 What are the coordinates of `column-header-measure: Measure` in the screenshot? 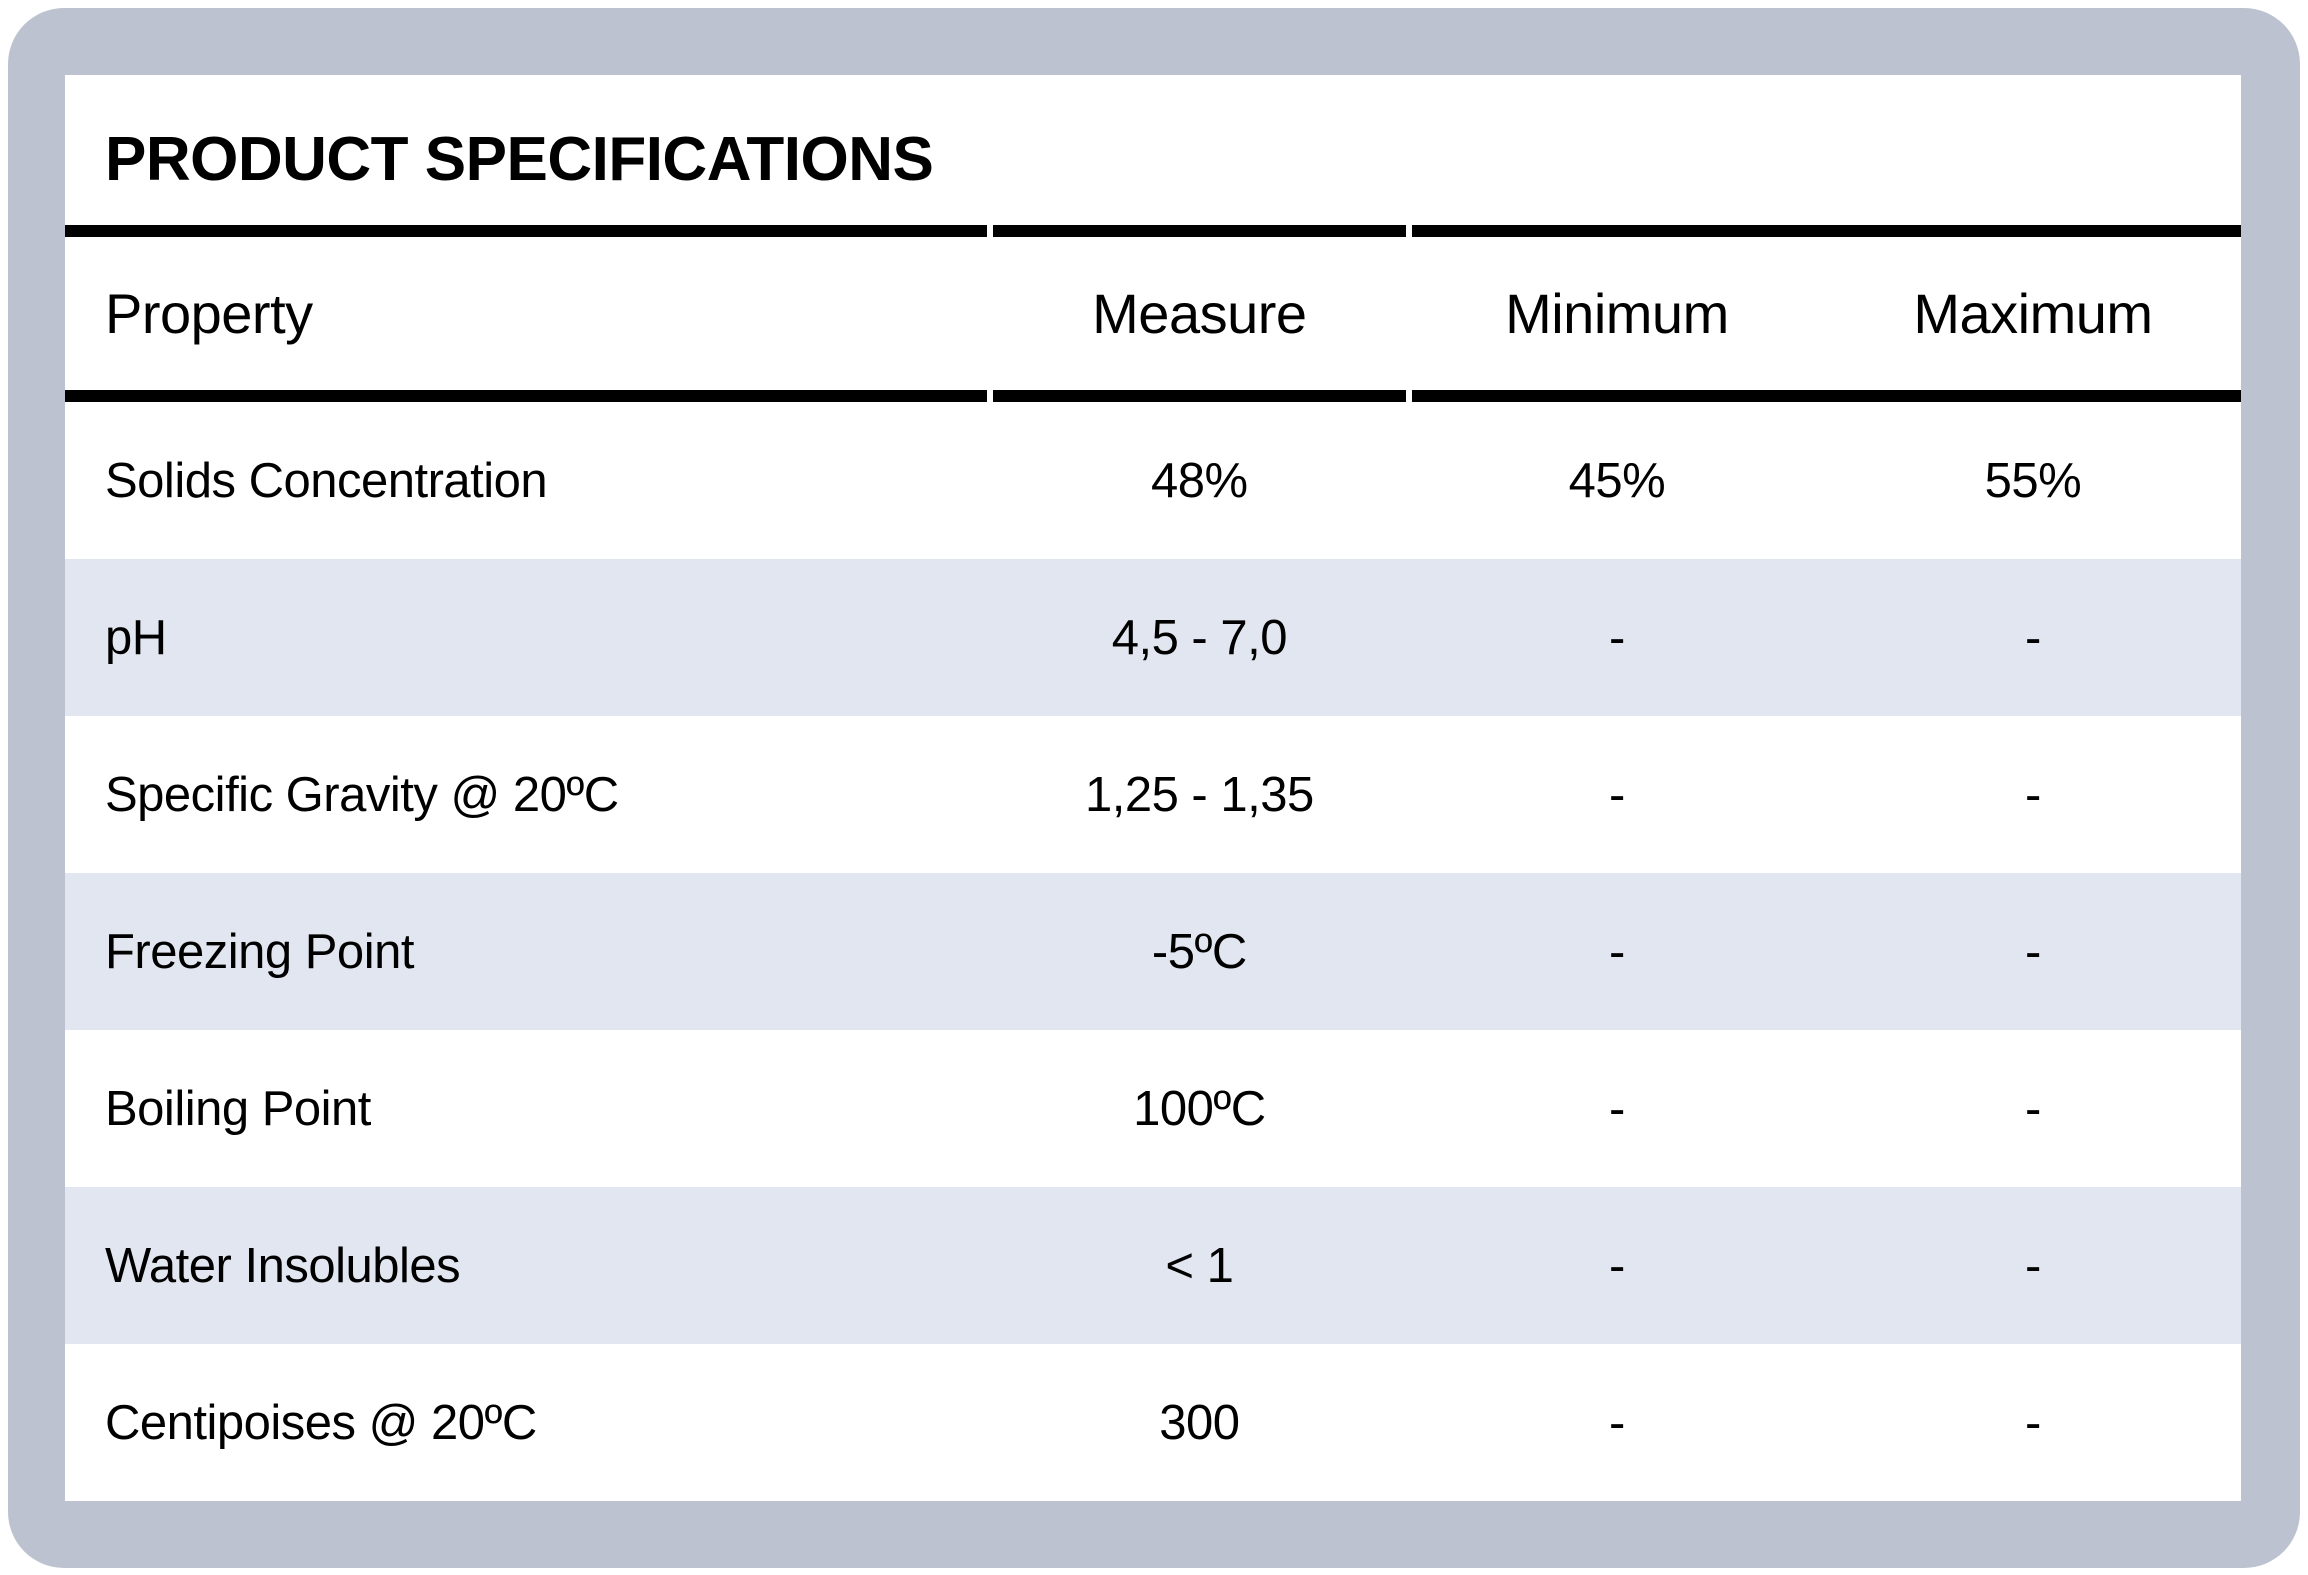 It's located at (1199, 313).